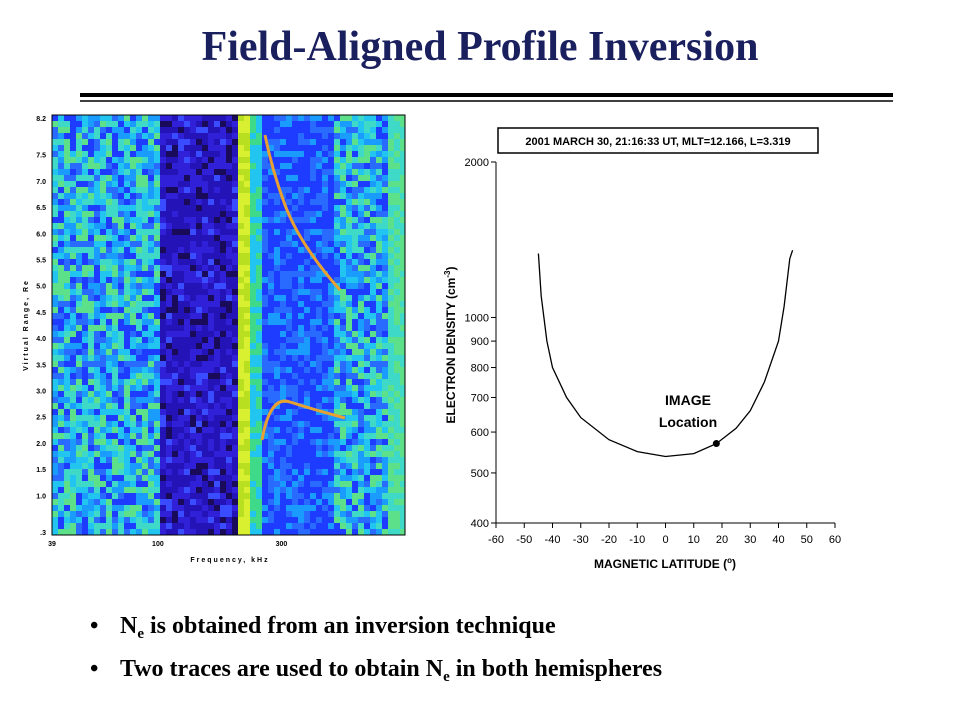 The width and height of the screenshot is (960, 720). I want to click on superscript: o, so click(729, 560).